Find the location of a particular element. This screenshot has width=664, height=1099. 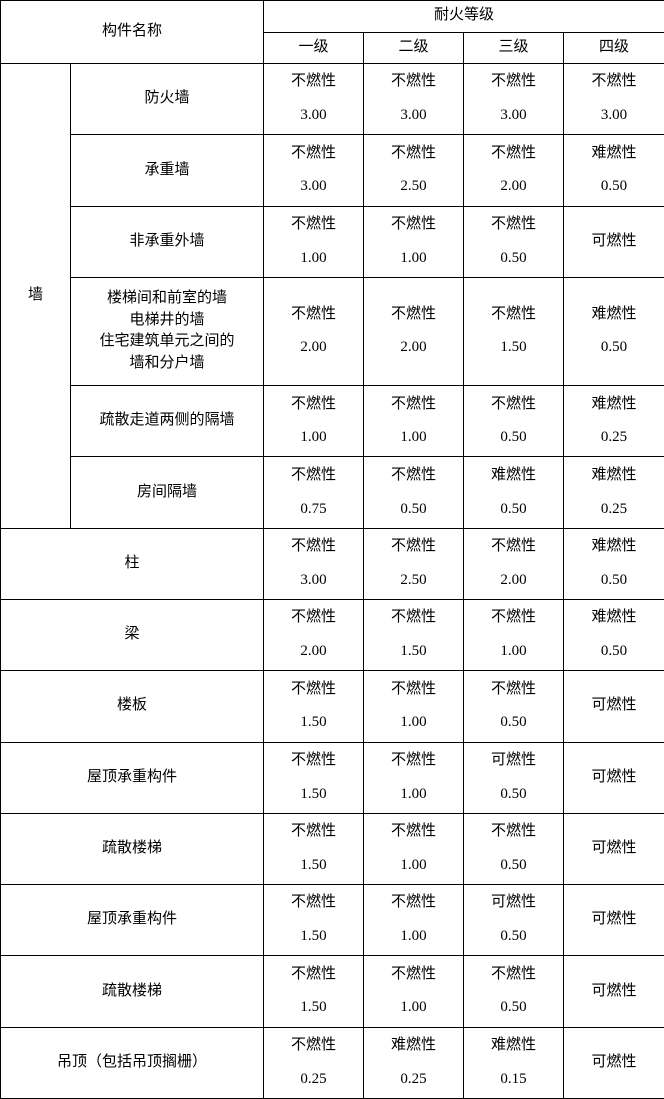

component-name-cell: 承重墙 is located at coordinates (167, 170).